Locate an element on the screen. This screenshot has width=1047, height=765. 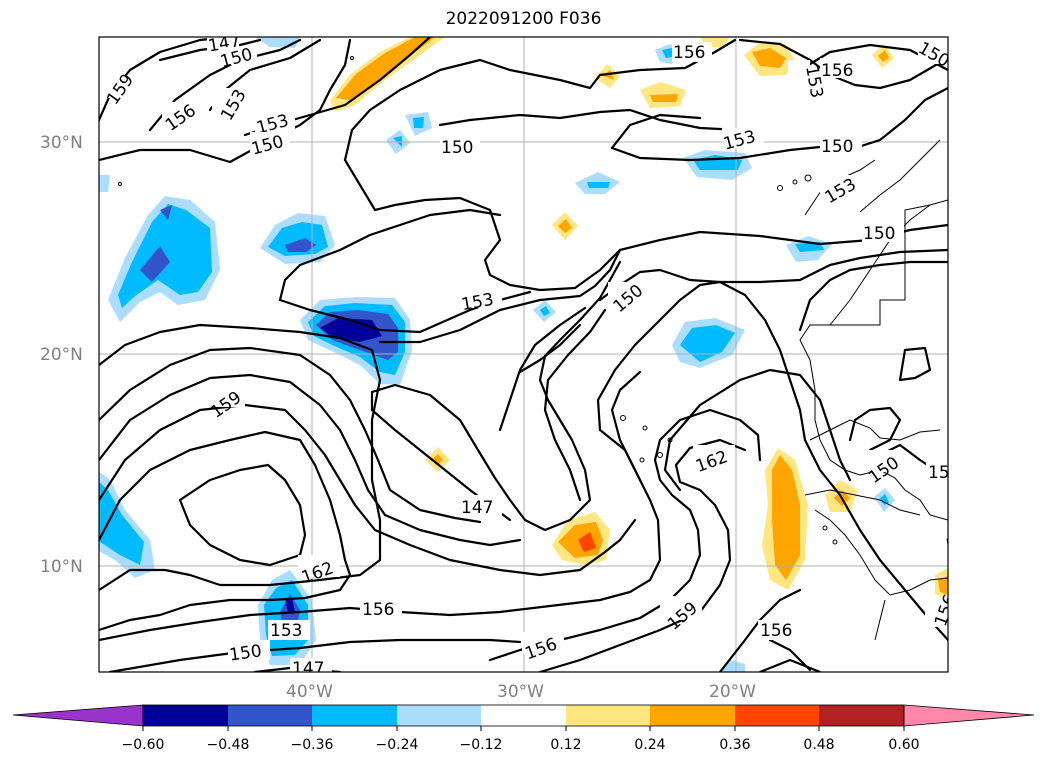
colorbar-tick-label: −0.24 is located at coordinates (397, 745).